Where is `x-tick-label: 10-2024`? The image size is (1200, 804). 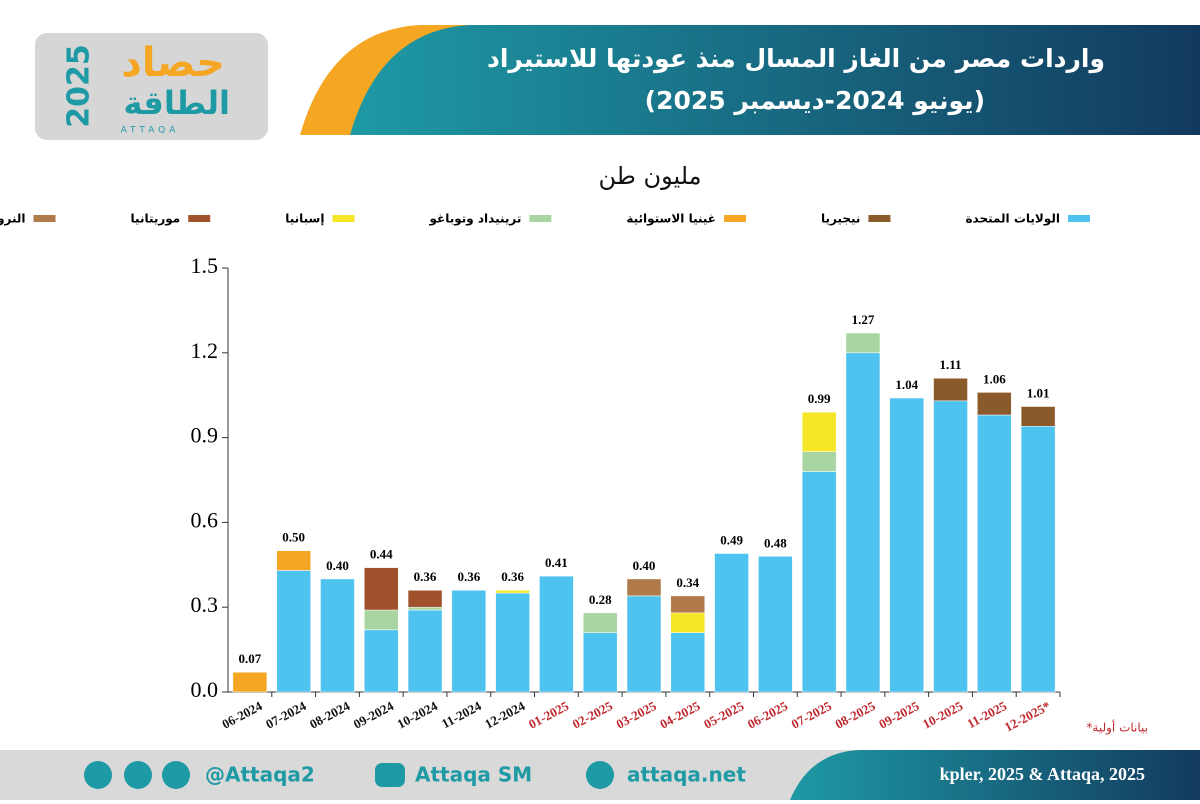 x-tick-label: 10-2024 is located at coordinates (418, 715).